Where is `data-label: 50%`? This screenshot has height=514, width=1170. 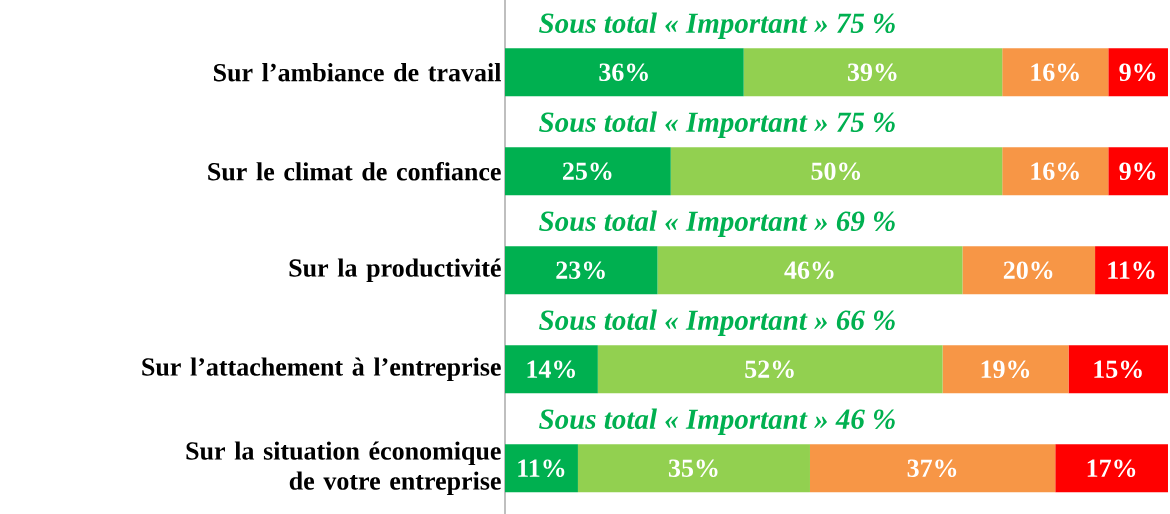 data-label: 50% is located at coordinates (836, 171).